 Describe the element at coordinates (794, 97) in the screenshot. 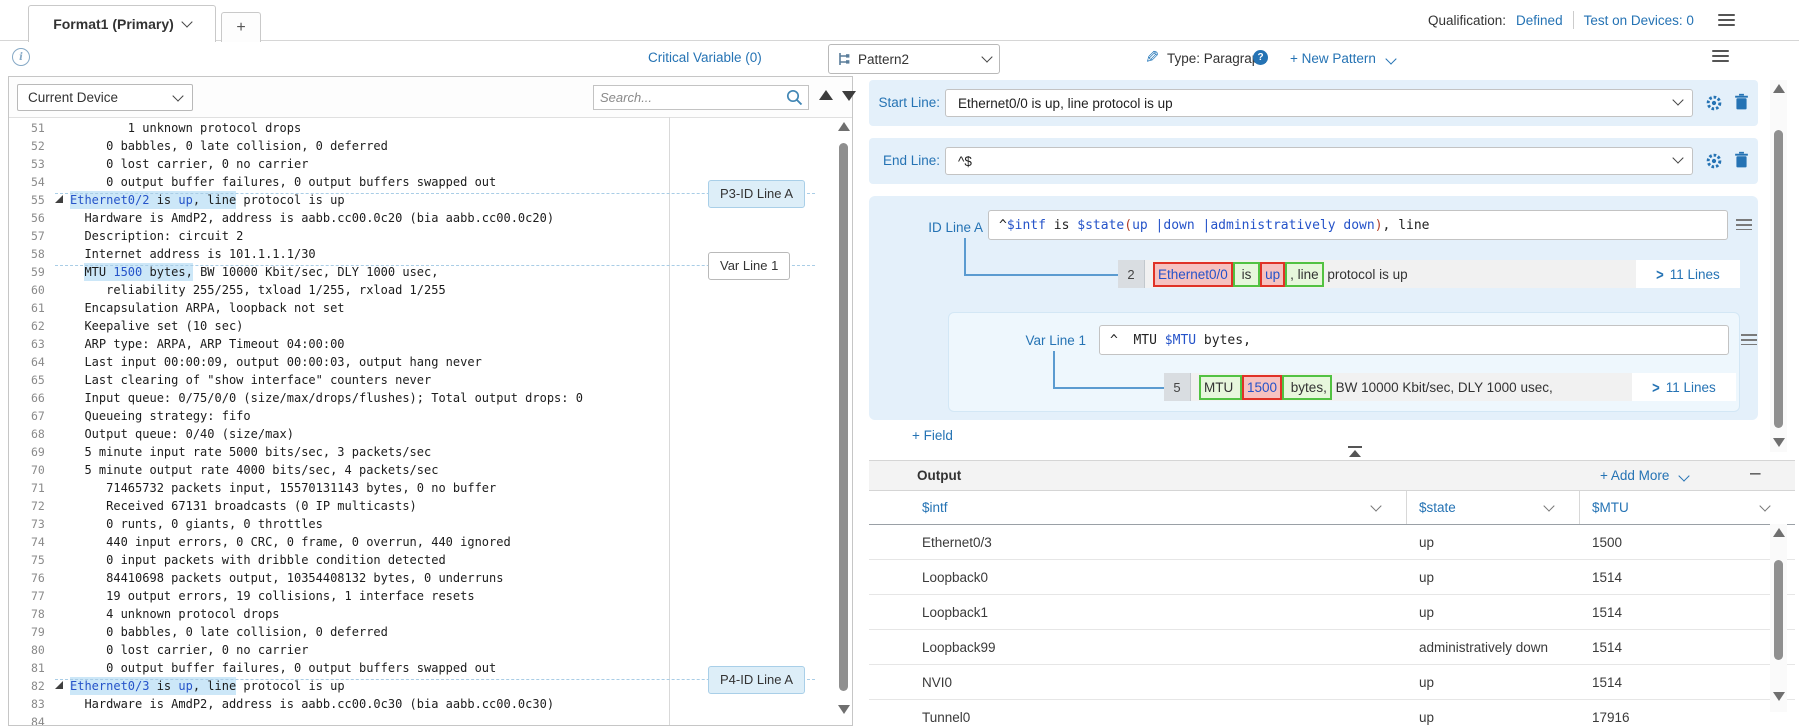

I see `search-icon` at that location.